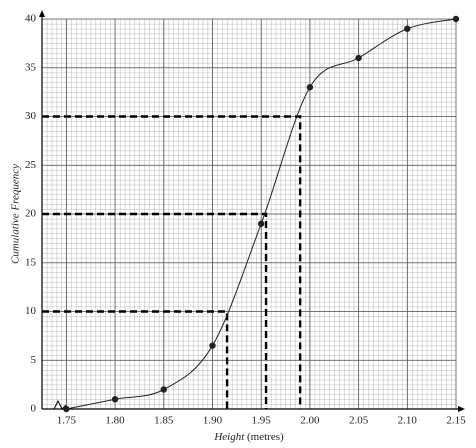 This screenshot has height=448, width=476. I want to click on y-axis-label: Cumulative Frequency, so click(16, 214).